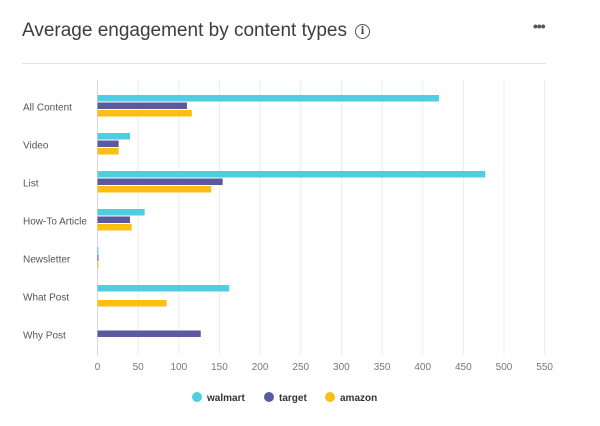 The width and height of the screenshot is (600, 426). What do you see at coordinates (269, 397) in the screenshot?
I see `legend-marker-target` at bounding box center [269, 397].